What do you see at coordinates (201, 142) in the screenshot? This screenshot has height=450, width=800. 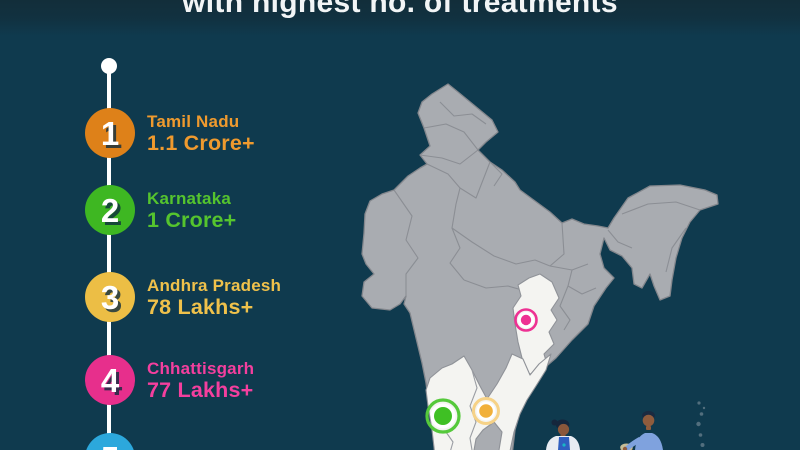 I see `state-value: 1.1 Crore+` at bounding box center [201, 142].